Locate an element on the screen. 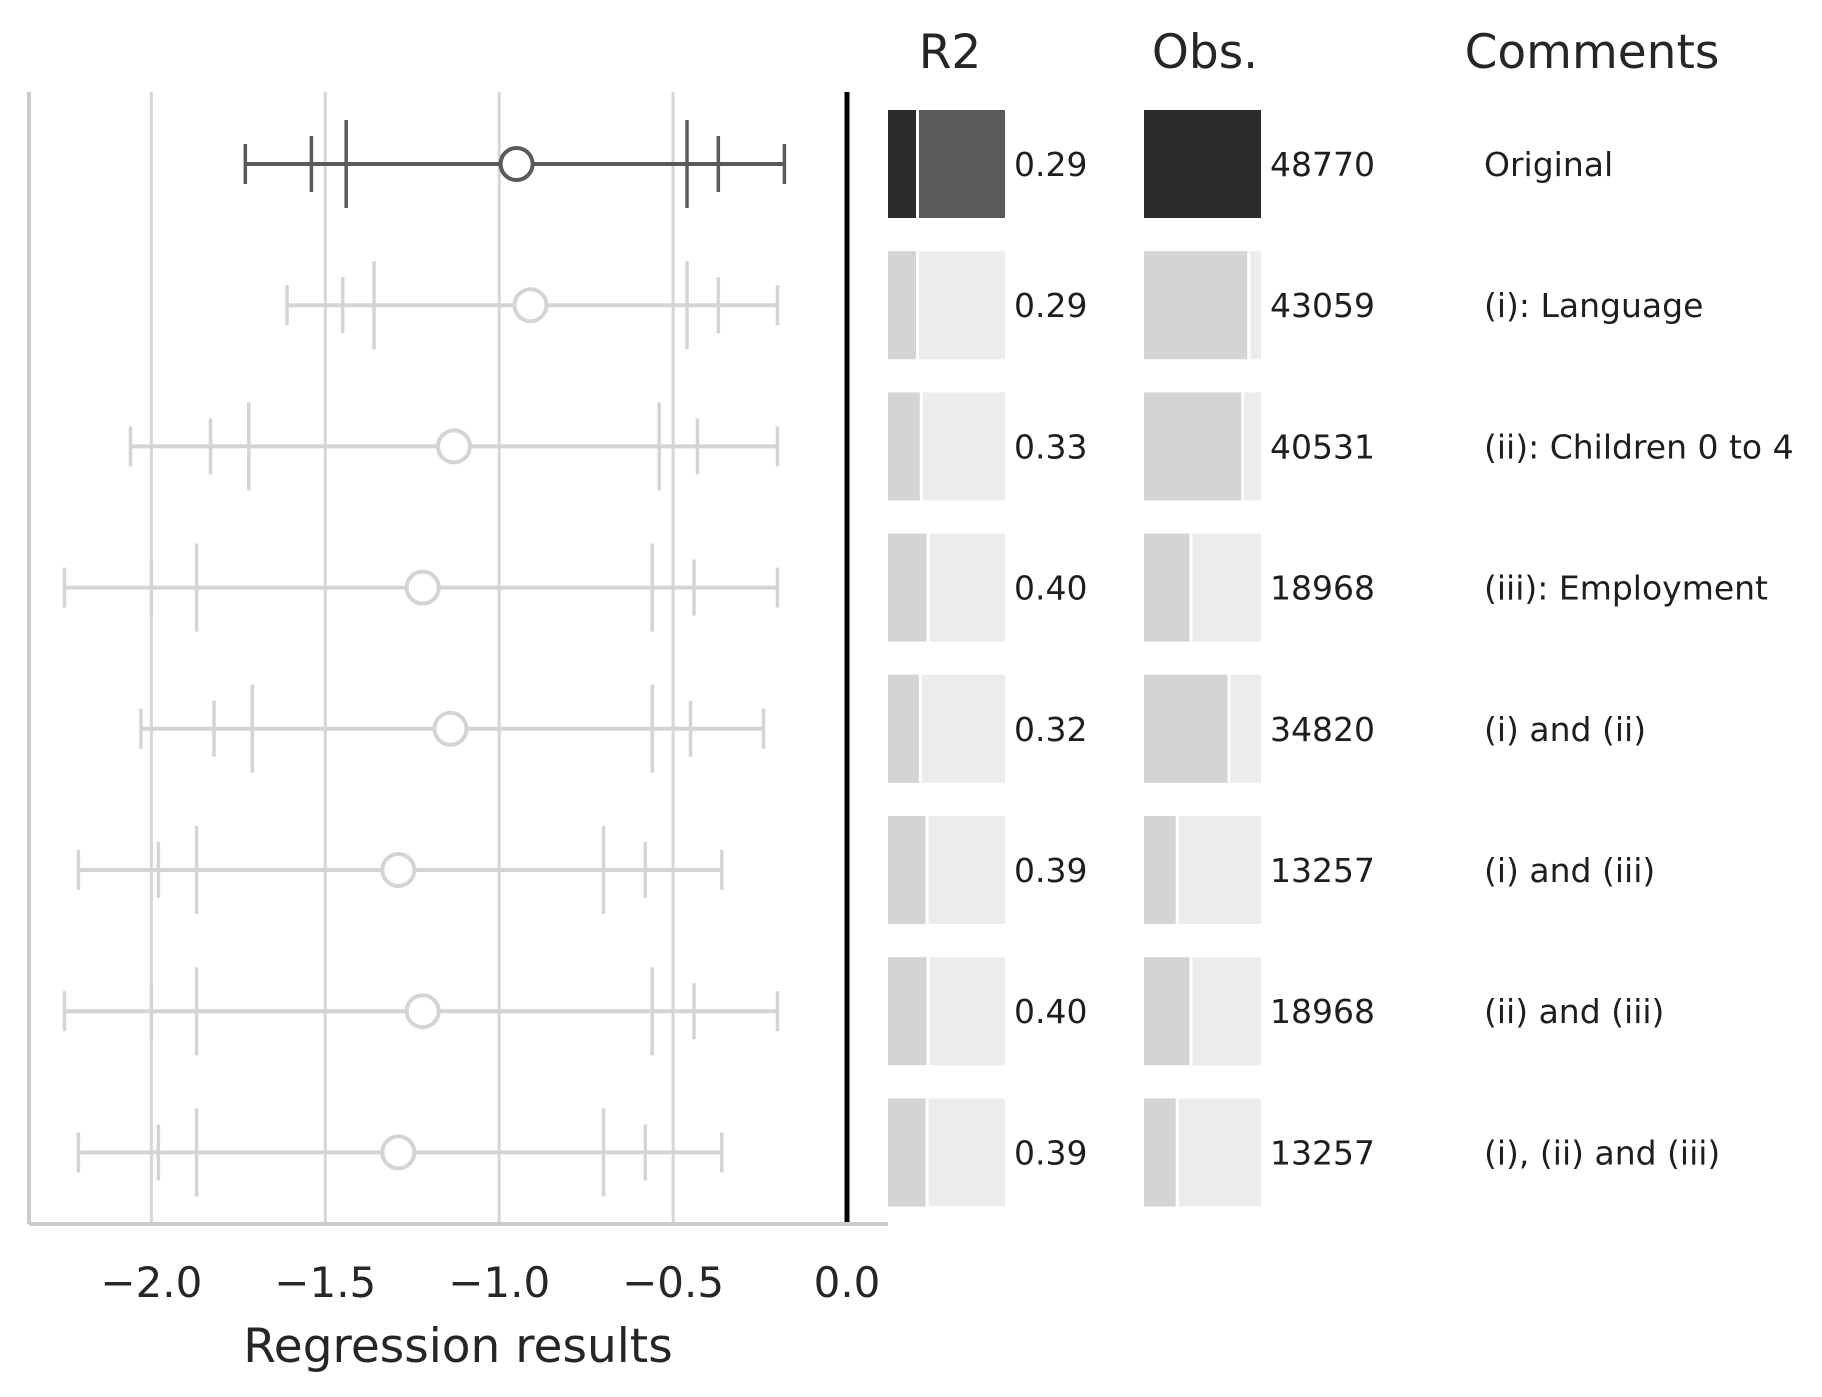 This screenshot has width=1822, height=1397. obs-value: 48770 is located at coordinates (1322, 164).